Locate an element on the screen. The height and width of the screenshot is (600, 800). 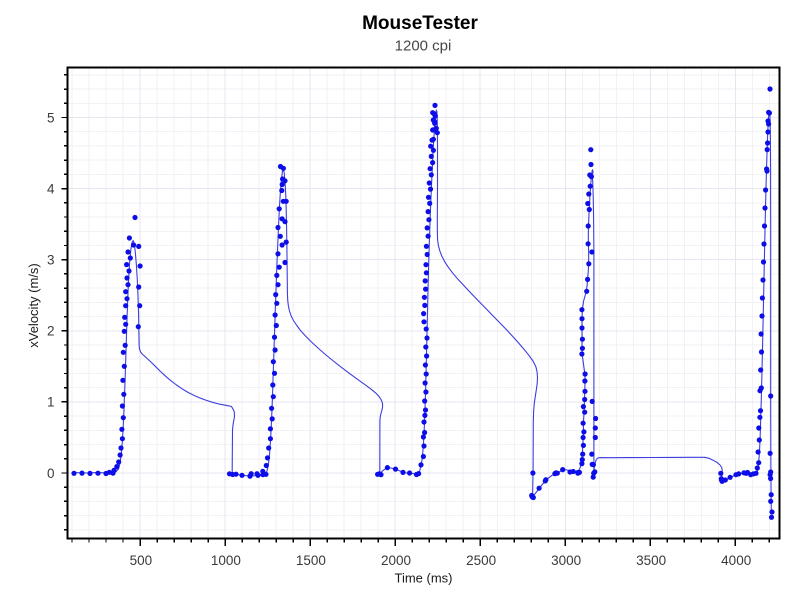
svg-text: 500 is located at coordinates (141, 560).